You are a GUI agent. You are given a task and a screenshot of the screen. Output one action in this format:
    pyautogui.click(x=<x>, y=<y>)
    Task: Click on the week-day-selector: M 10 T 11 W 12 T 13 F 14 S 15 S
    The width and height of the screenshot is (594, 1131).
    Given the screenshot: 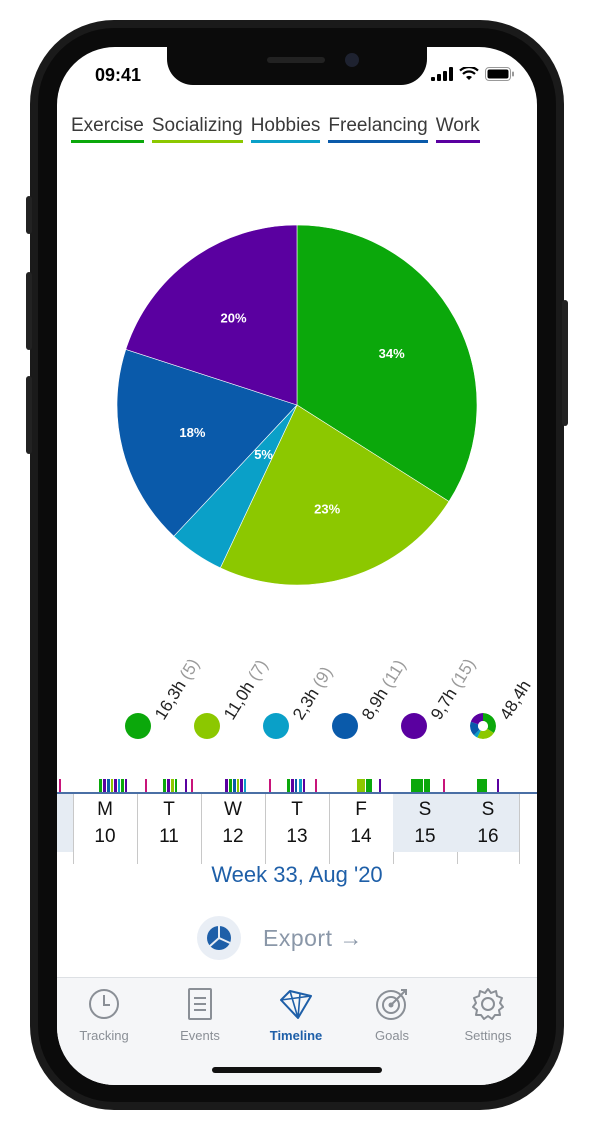 What is the action you would take?
    pyautogui.click(x=297, y=829)
    